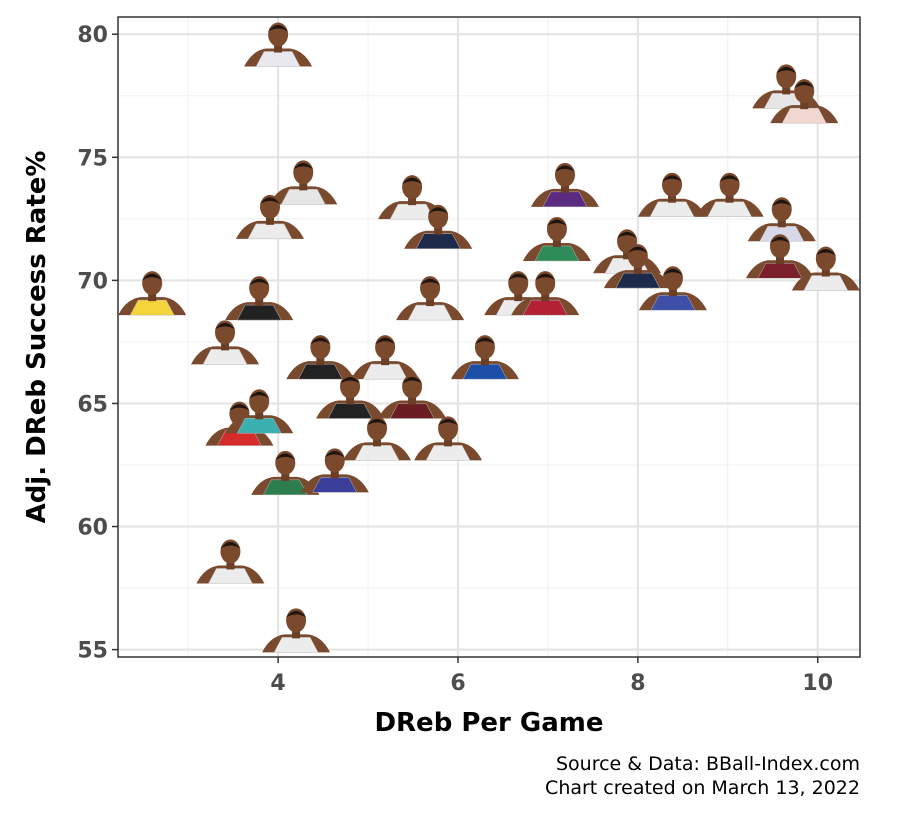  Describe the element at coordinates (92, 35) in the screenshot. I see `y-tick-label: 80` at that location.